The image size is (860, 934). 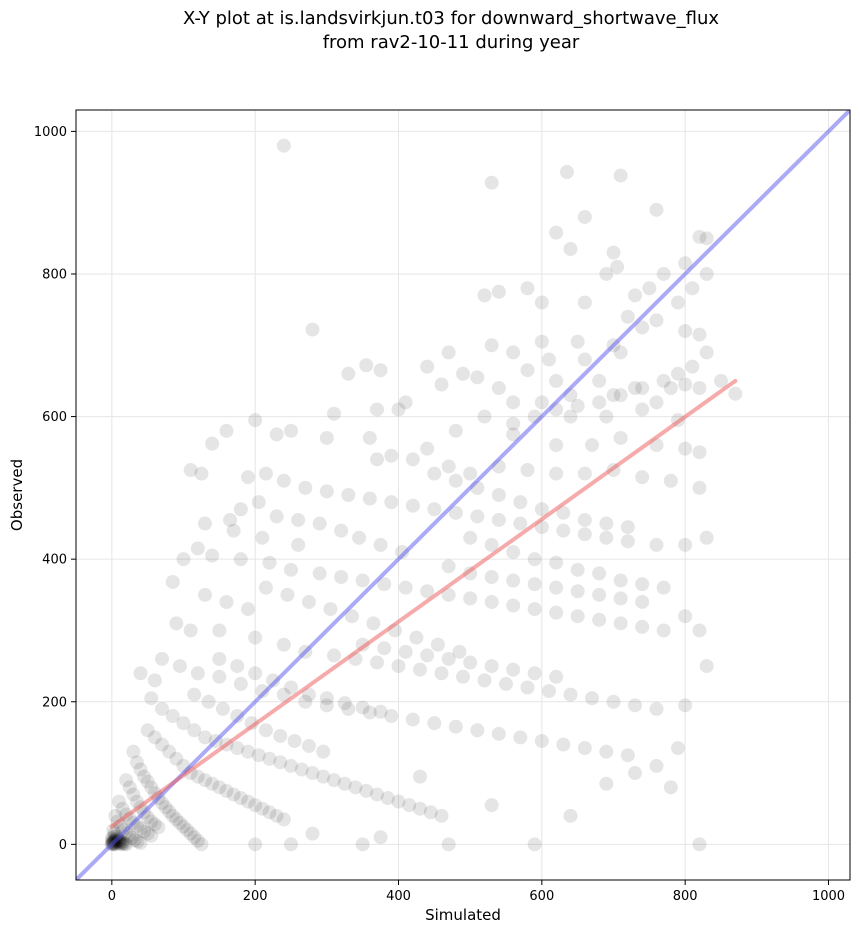 I want to click on y-tick-label: 800, so click(x=54, y=274).